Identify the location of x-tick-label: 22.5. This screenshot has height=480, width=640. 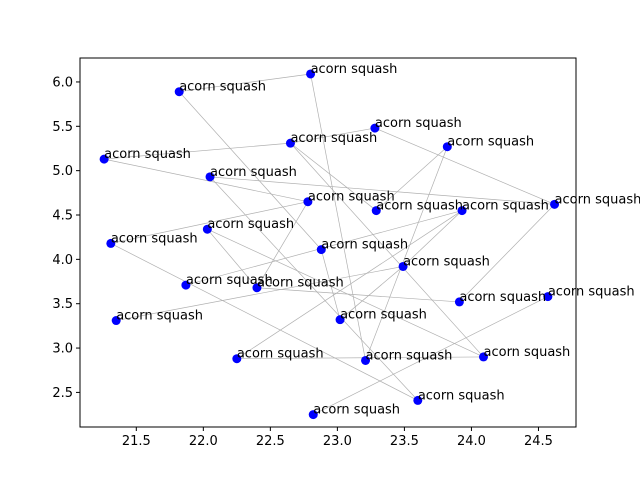
(270, 441).